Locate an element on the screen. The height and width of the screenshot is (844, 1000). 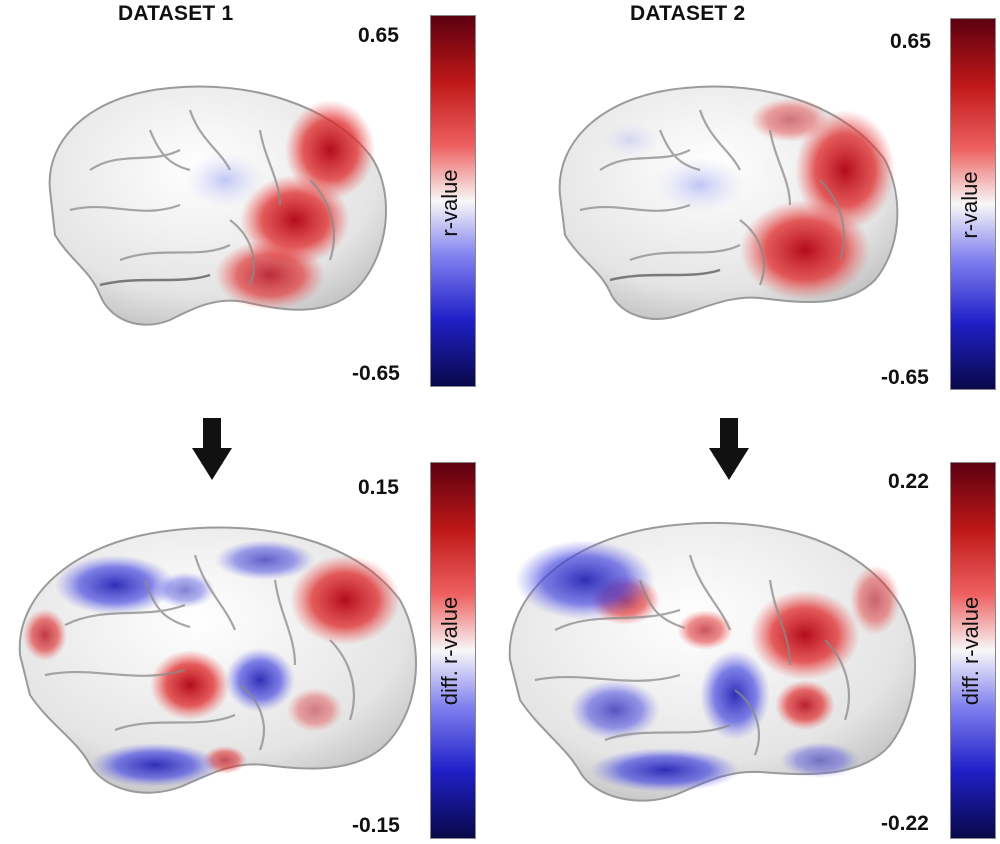
panel-title-dataset-2: DATASET 2 is located at coordinates (688, 13).